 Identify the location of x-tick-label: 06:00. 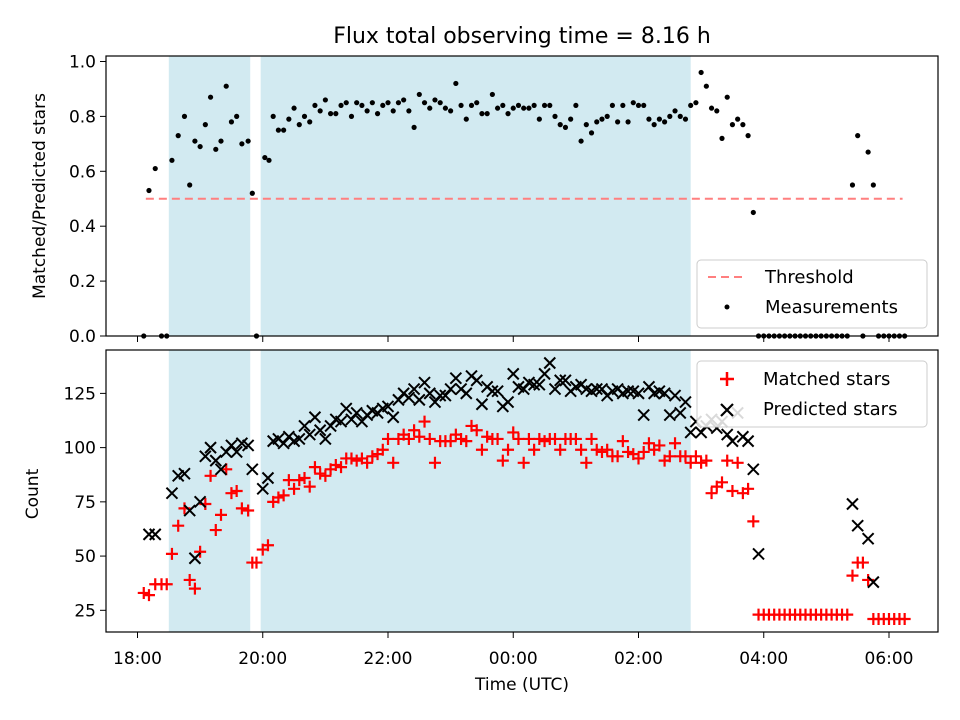
(889, 659).